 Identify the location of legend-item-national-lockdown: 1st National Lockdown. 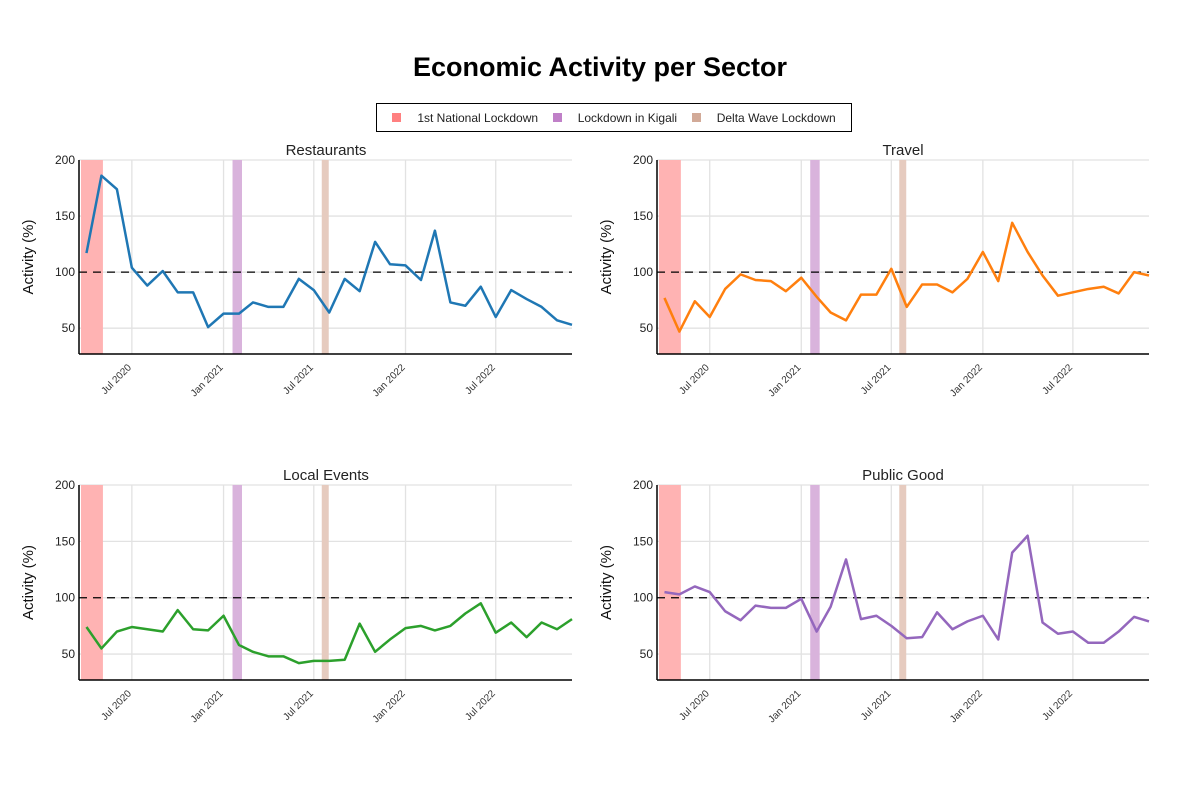
(465, 118).